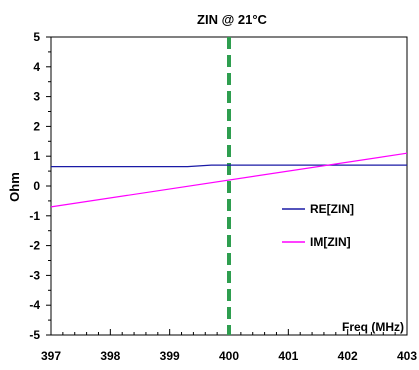 Image resolution: width=419 pixels, height=370 pixels. I want to click on y-tick-label: -1, so click(34, 216).